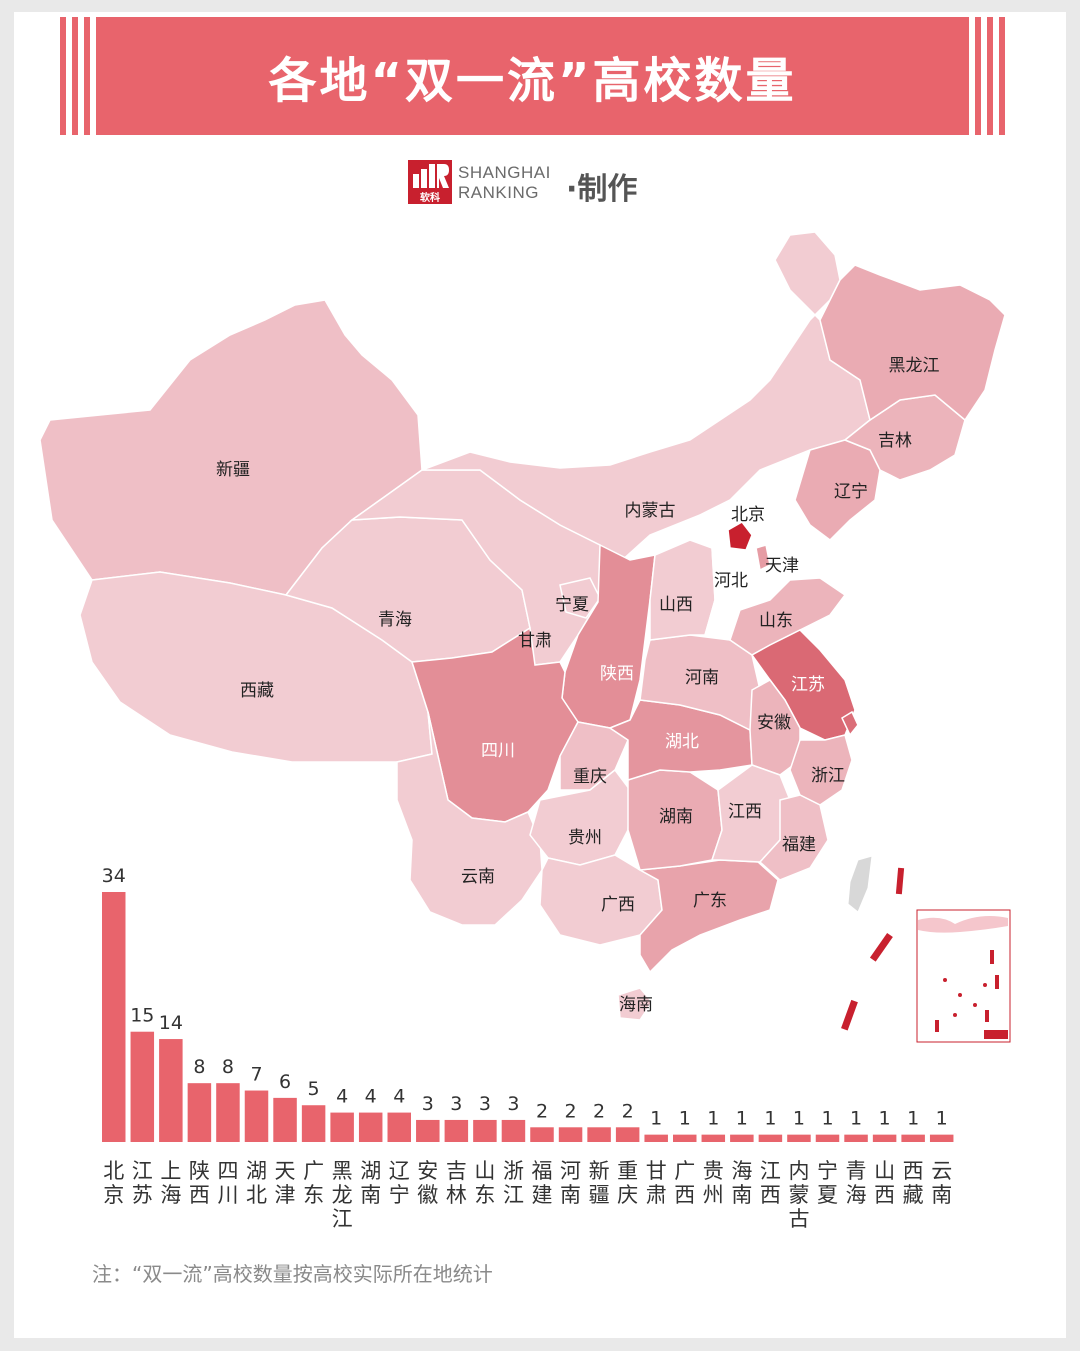 This screenshot has width=1080, height=1351. I want to click on bar-value-label: 4, so click(399, 1097).